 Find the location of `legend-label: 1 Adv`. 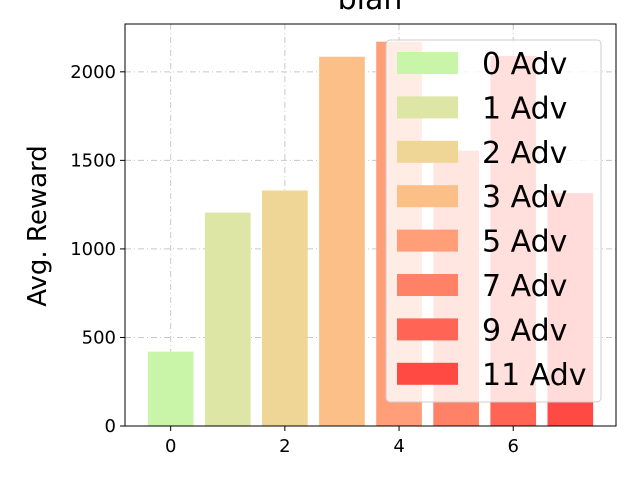

legend-label: 1 Adv is located at coordinates (524, 108).